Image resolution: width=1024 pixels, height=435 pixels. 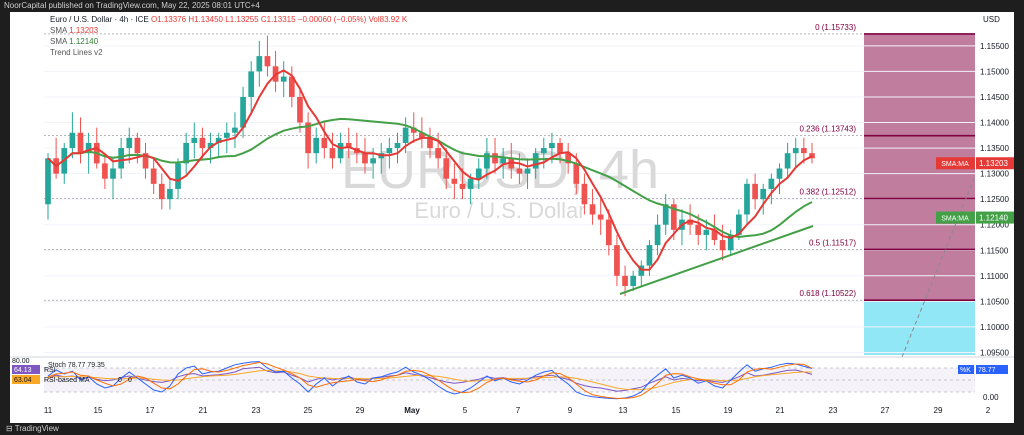 I want to click on sma-name-text: SMA:MA, so click(x=955, y=164).